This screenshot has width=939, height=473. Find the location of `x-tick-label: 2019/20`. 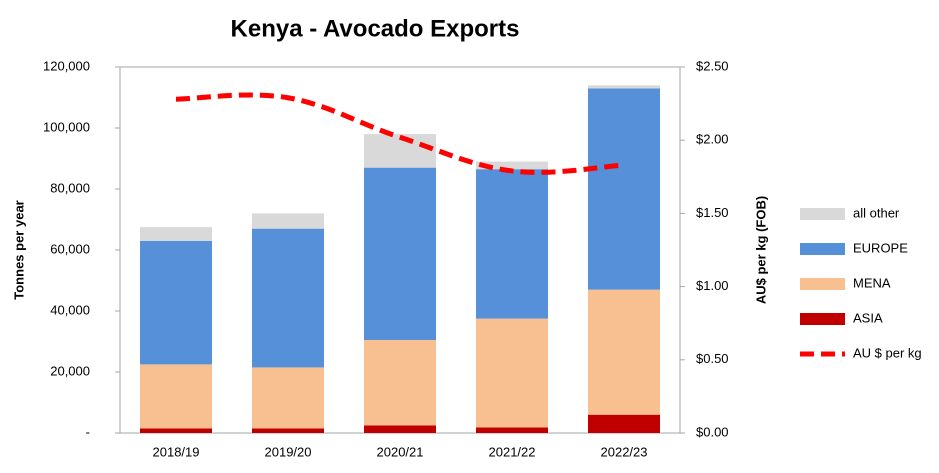

x-tick-label: 2019/20 is located at coordinates (288, 451).